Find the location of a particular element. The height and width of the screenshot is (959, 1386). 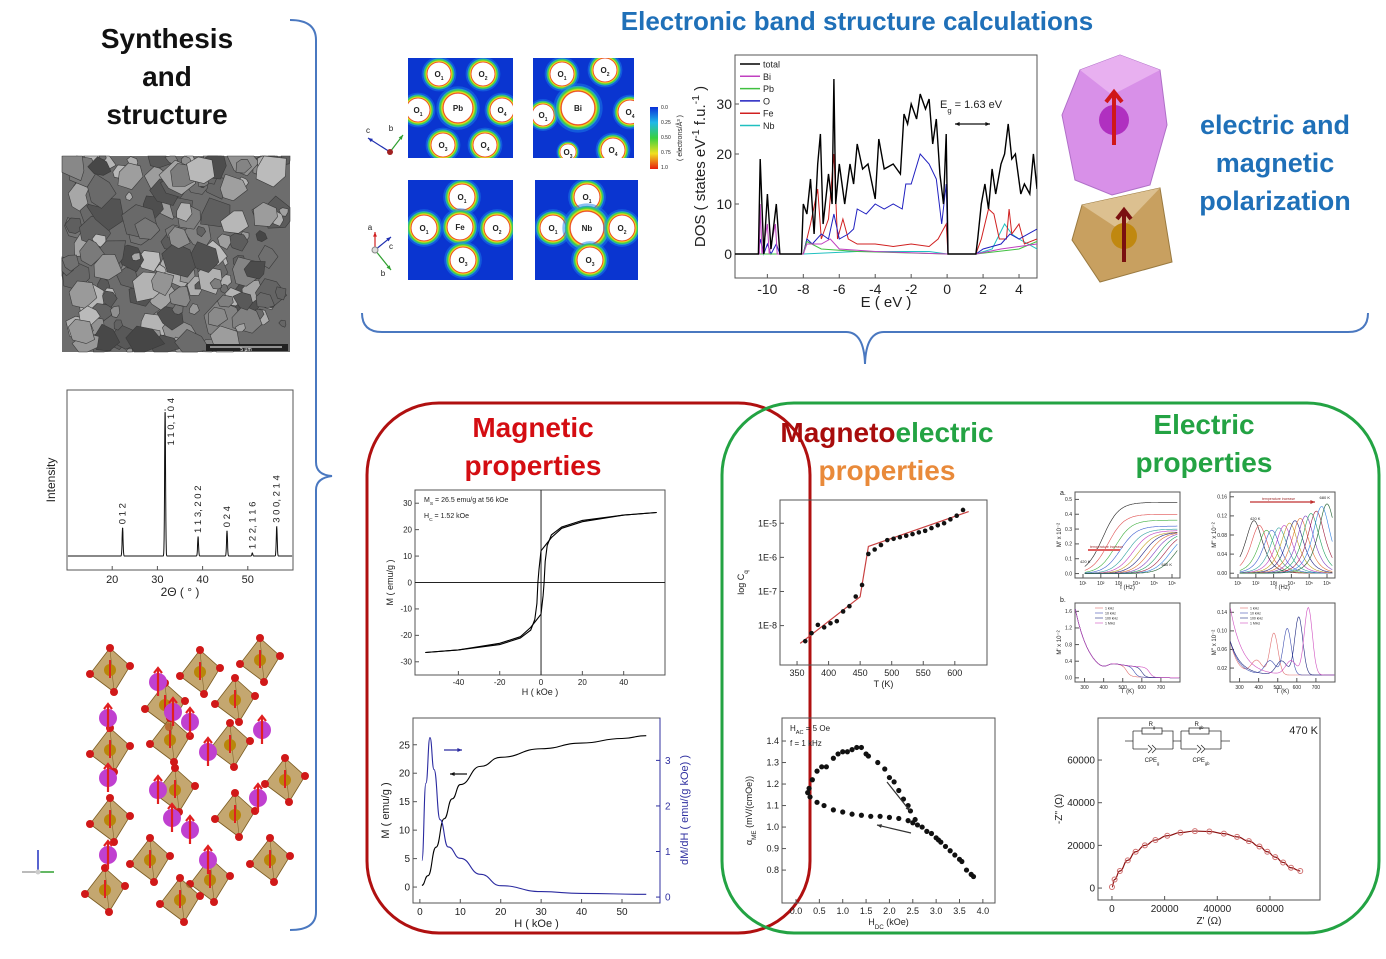

colorbar-tick-label: 0.0 is located at coordinates (664, 108).